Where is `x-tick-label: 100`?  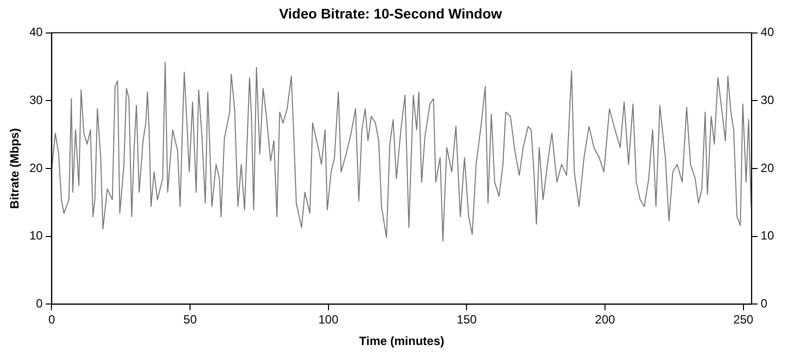
x-tick-label: 100 is located at coordinates (328, 319).